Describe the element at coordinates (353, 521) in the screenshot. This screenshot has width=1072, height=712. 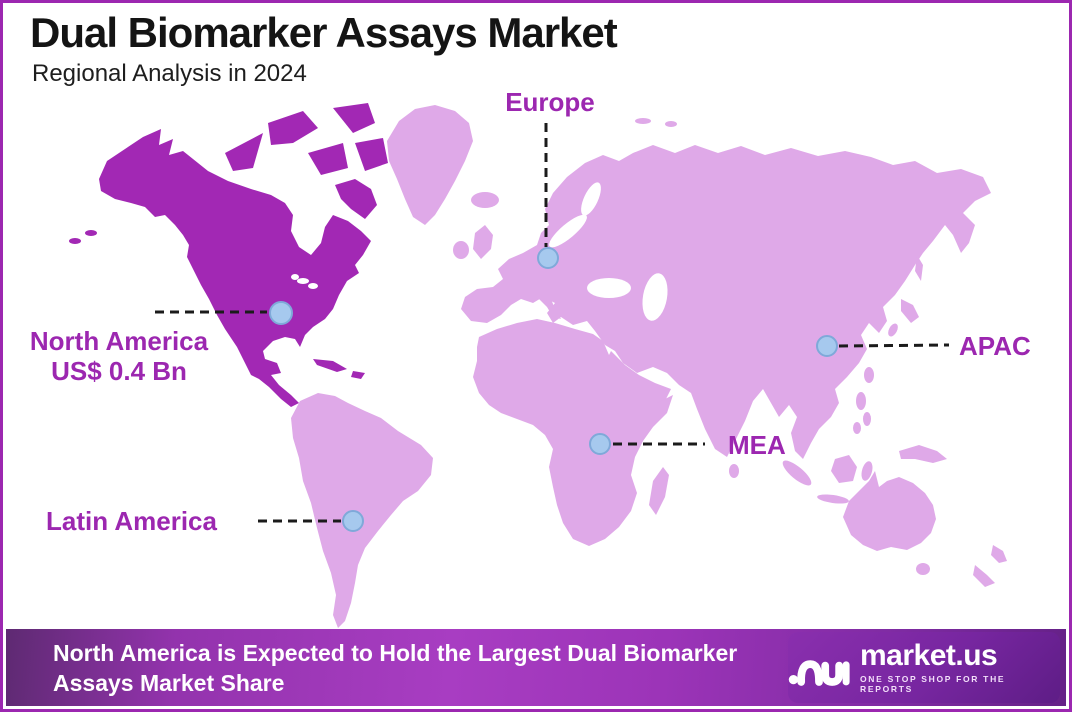
I see `latin-america-marker` at that location.